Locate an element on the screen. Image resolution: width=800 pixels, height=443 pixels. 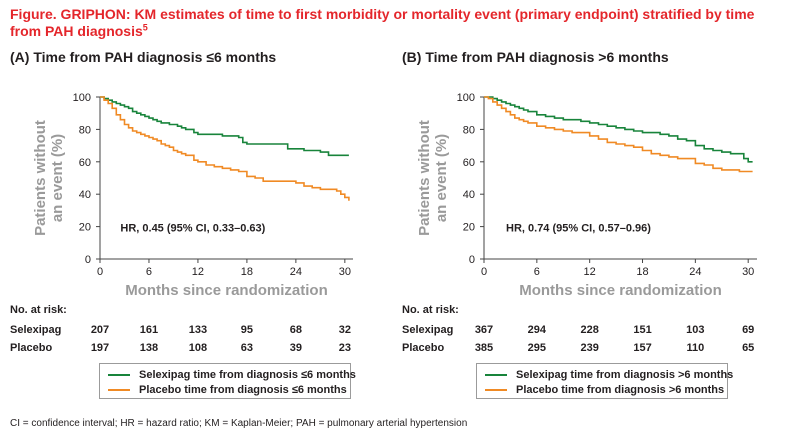
legend-item-placebo: Placebo time from diagnosis >6 months is located at coordinates (604, 390).